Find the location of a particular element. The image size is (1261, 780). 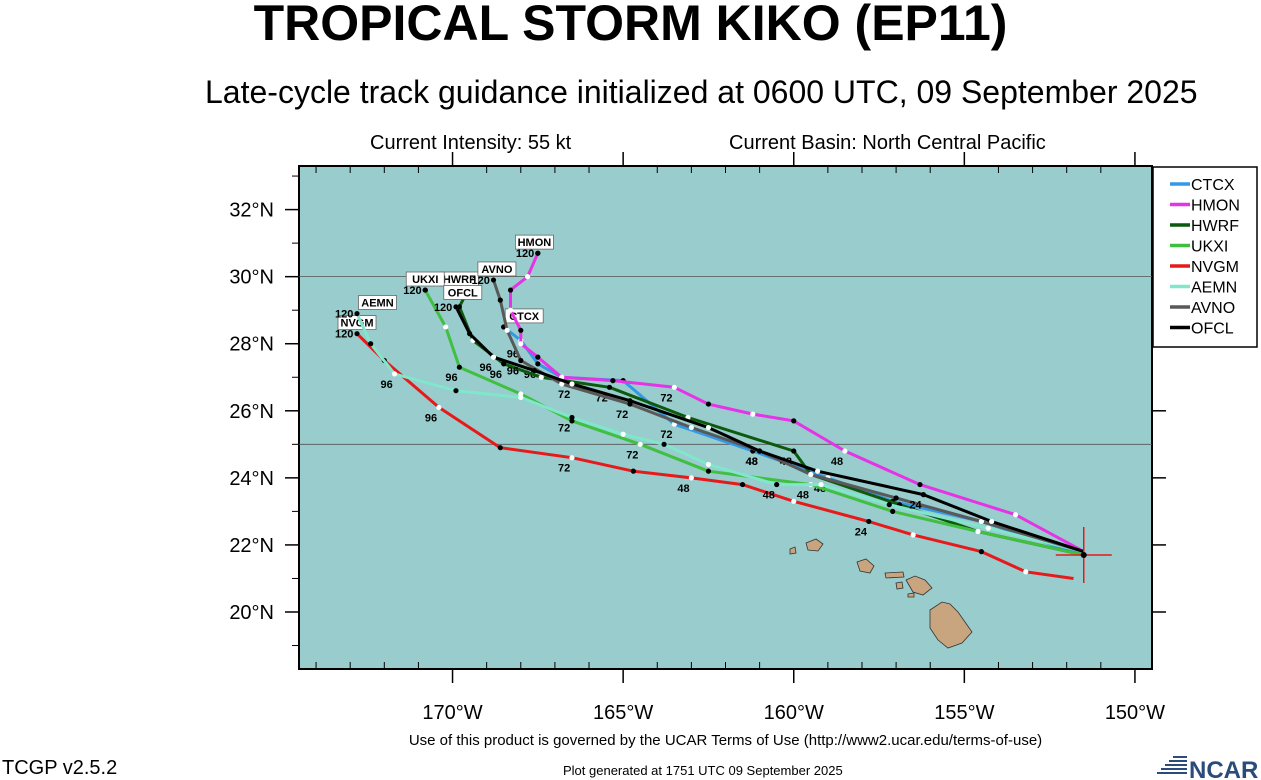

lat-tick-label: 28°N is located at coordinates (251, 345).